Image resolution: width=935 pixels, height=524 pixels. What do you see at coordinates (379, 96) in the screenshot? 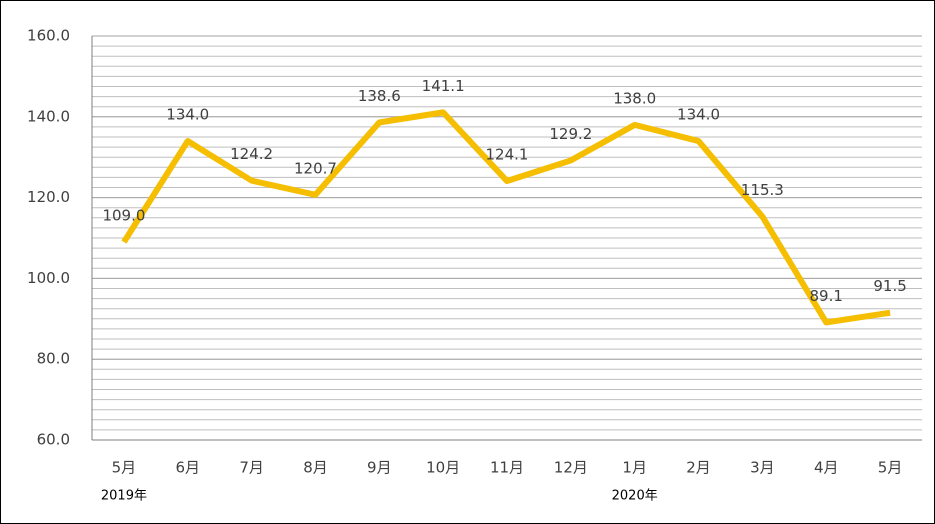
I see `data-label: 138.6` at bounding box center [379, 96].